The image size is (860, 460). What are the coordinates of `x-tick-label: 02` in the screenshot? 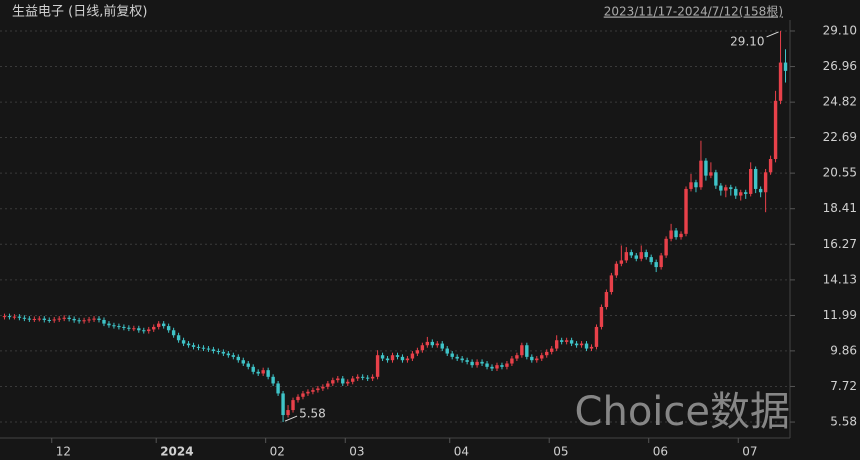 It's located at (277, 452).